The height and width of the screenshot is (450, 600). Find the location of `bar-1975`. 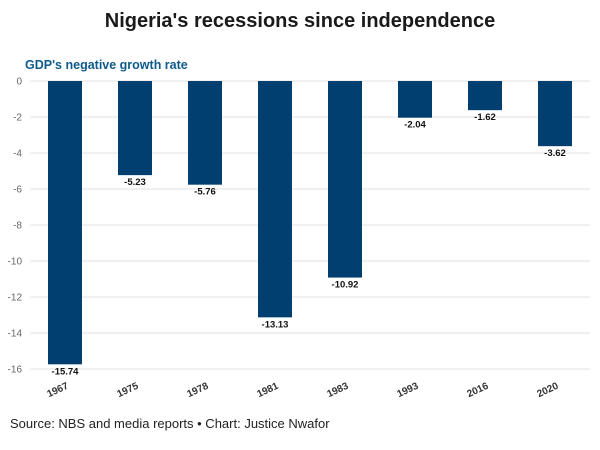

bar-1975 is located at coordinates (135, 128).